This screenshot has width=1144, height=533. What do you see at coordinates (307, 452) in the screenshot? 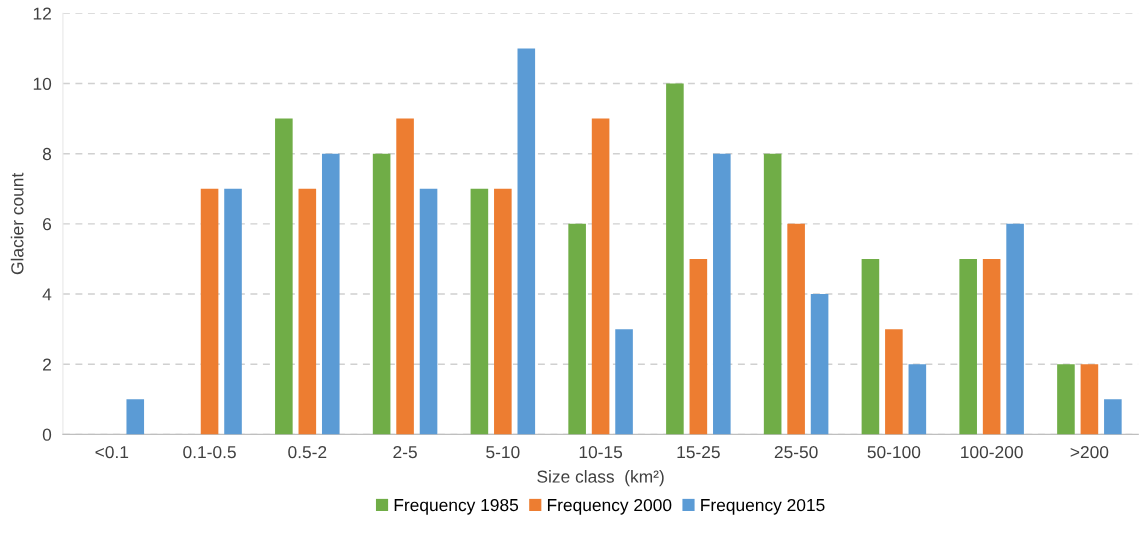
I see `x-tick-label: 0.5-2` at bounding box center [307, 452].